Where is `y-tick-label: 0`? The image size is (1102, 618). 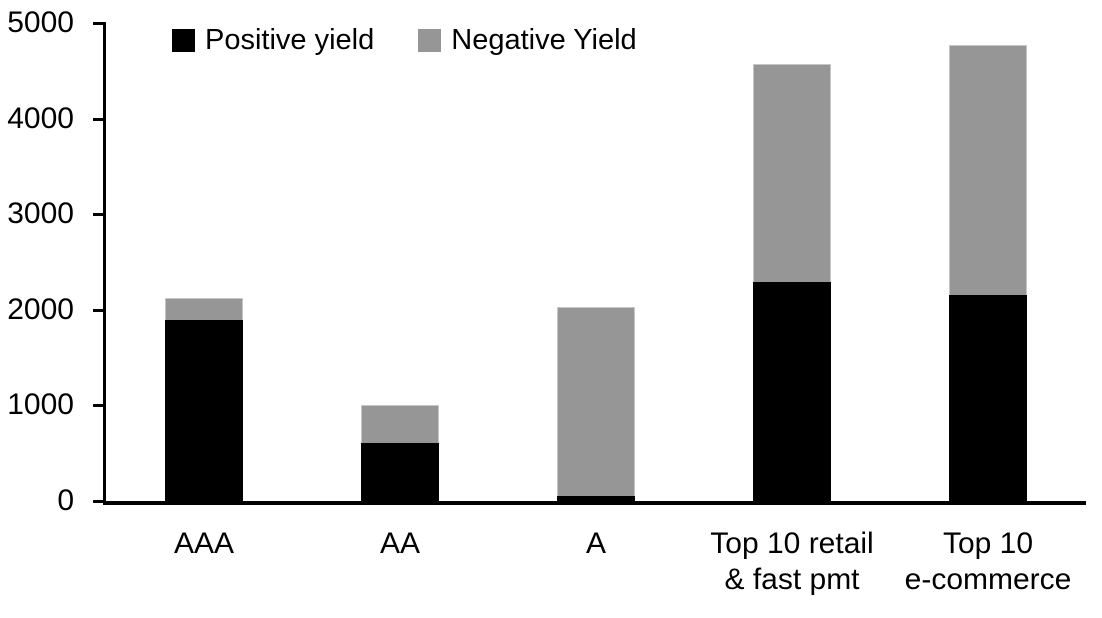 y-tick-label: 0 is located at coordinates (65, 500).